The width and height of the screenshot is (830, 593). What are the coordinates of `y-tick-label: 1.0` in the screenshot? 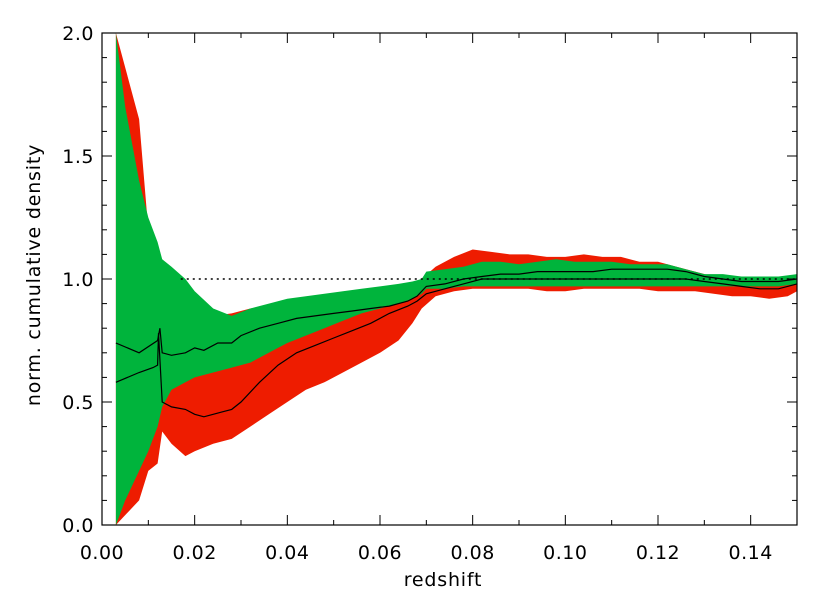 It's located at (78, 280).